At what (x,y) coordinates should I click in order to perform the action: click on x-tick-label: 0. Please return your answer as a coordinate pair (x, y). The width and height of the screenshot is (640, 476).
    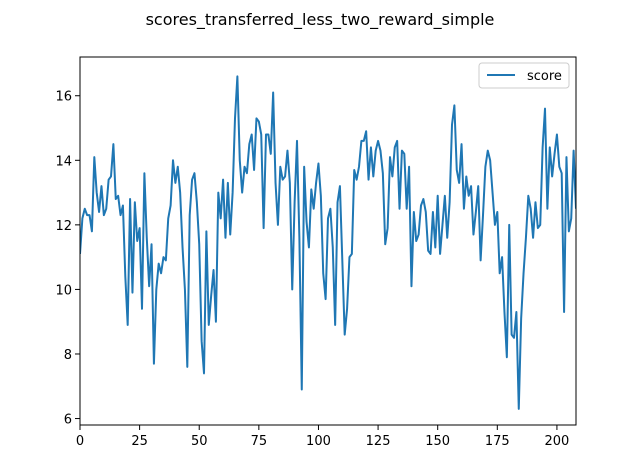
    Looking at the image, I should click on (80, 441).